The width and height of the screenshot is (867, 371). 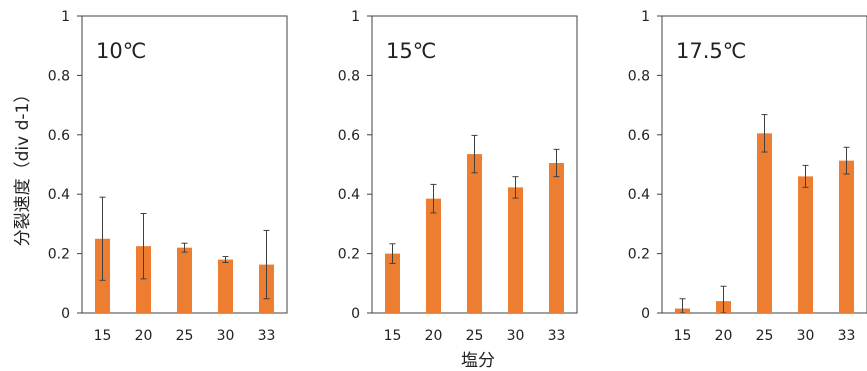 I want to click on panel-title: 10℃, so click(x=121, y=51).